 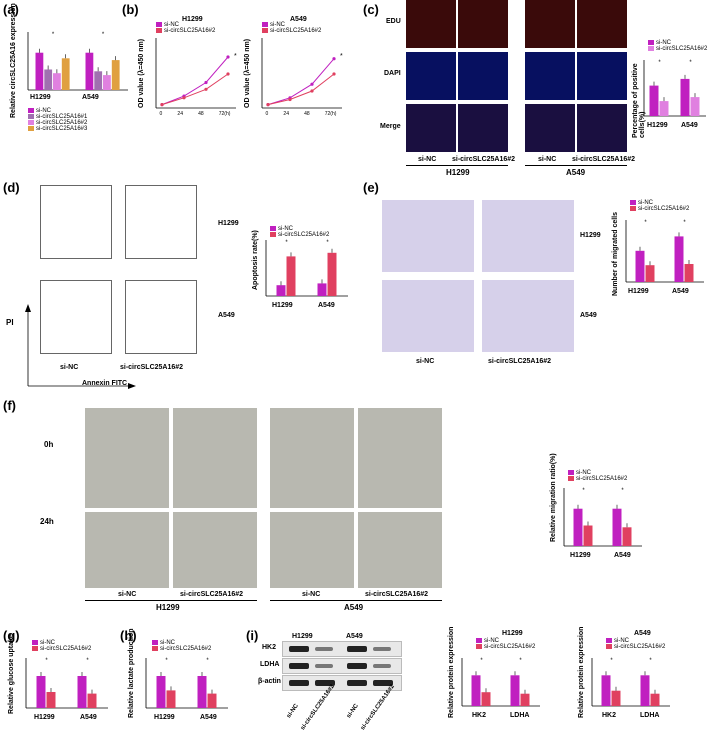 I want to click on c-row-edu: EDU, so click(x=393, y=21).